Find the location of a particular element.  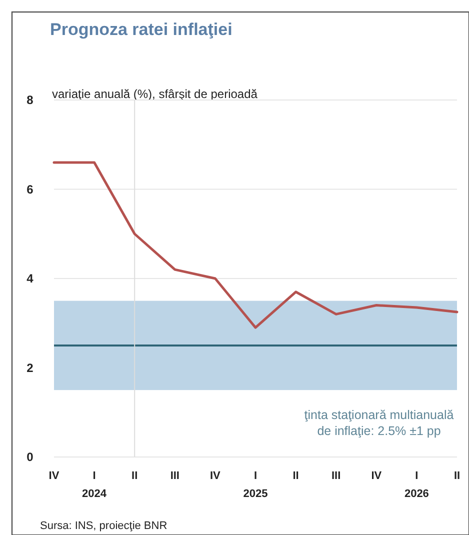

y-tick-label: 8 is located at coordinates (30, 100).